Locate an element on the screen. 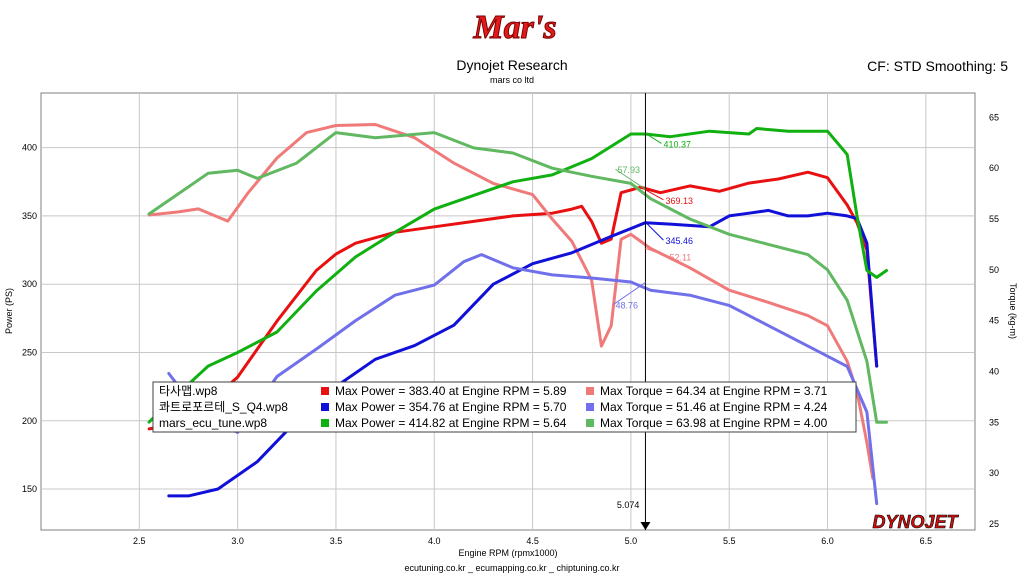  legend-power-1: Max Power = 383.40 at Engine RPM = 5.89 is located at coordinates (451, 391).